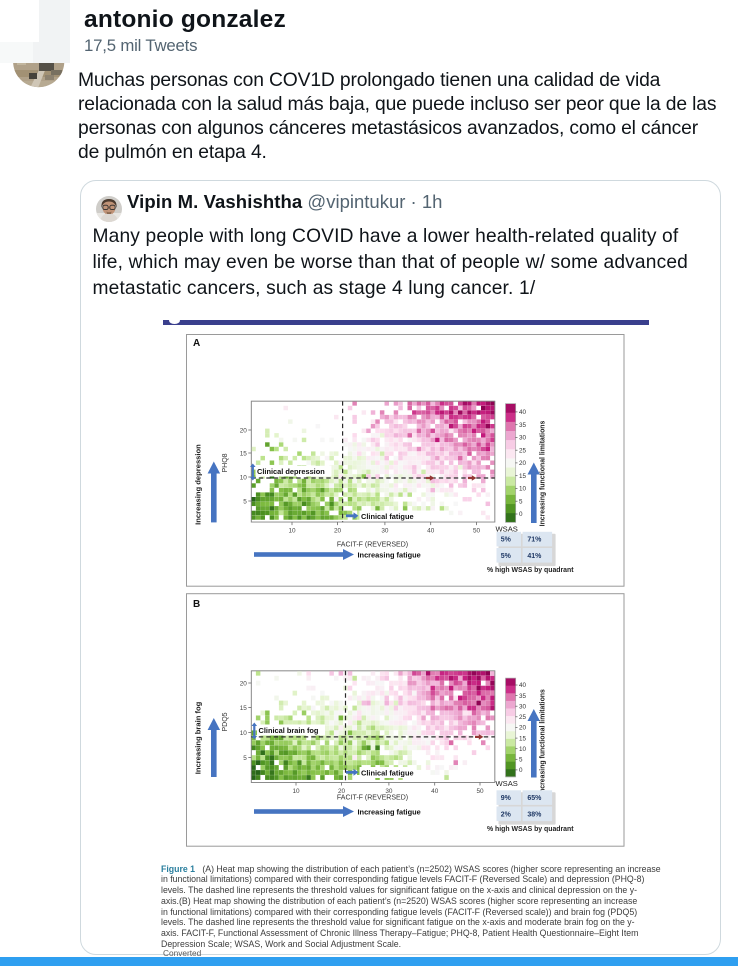  What do you see at coordinates (198, 484) in the screenshot?
I see `svg-text: Increasing depression` at bounding box center [198, 484].